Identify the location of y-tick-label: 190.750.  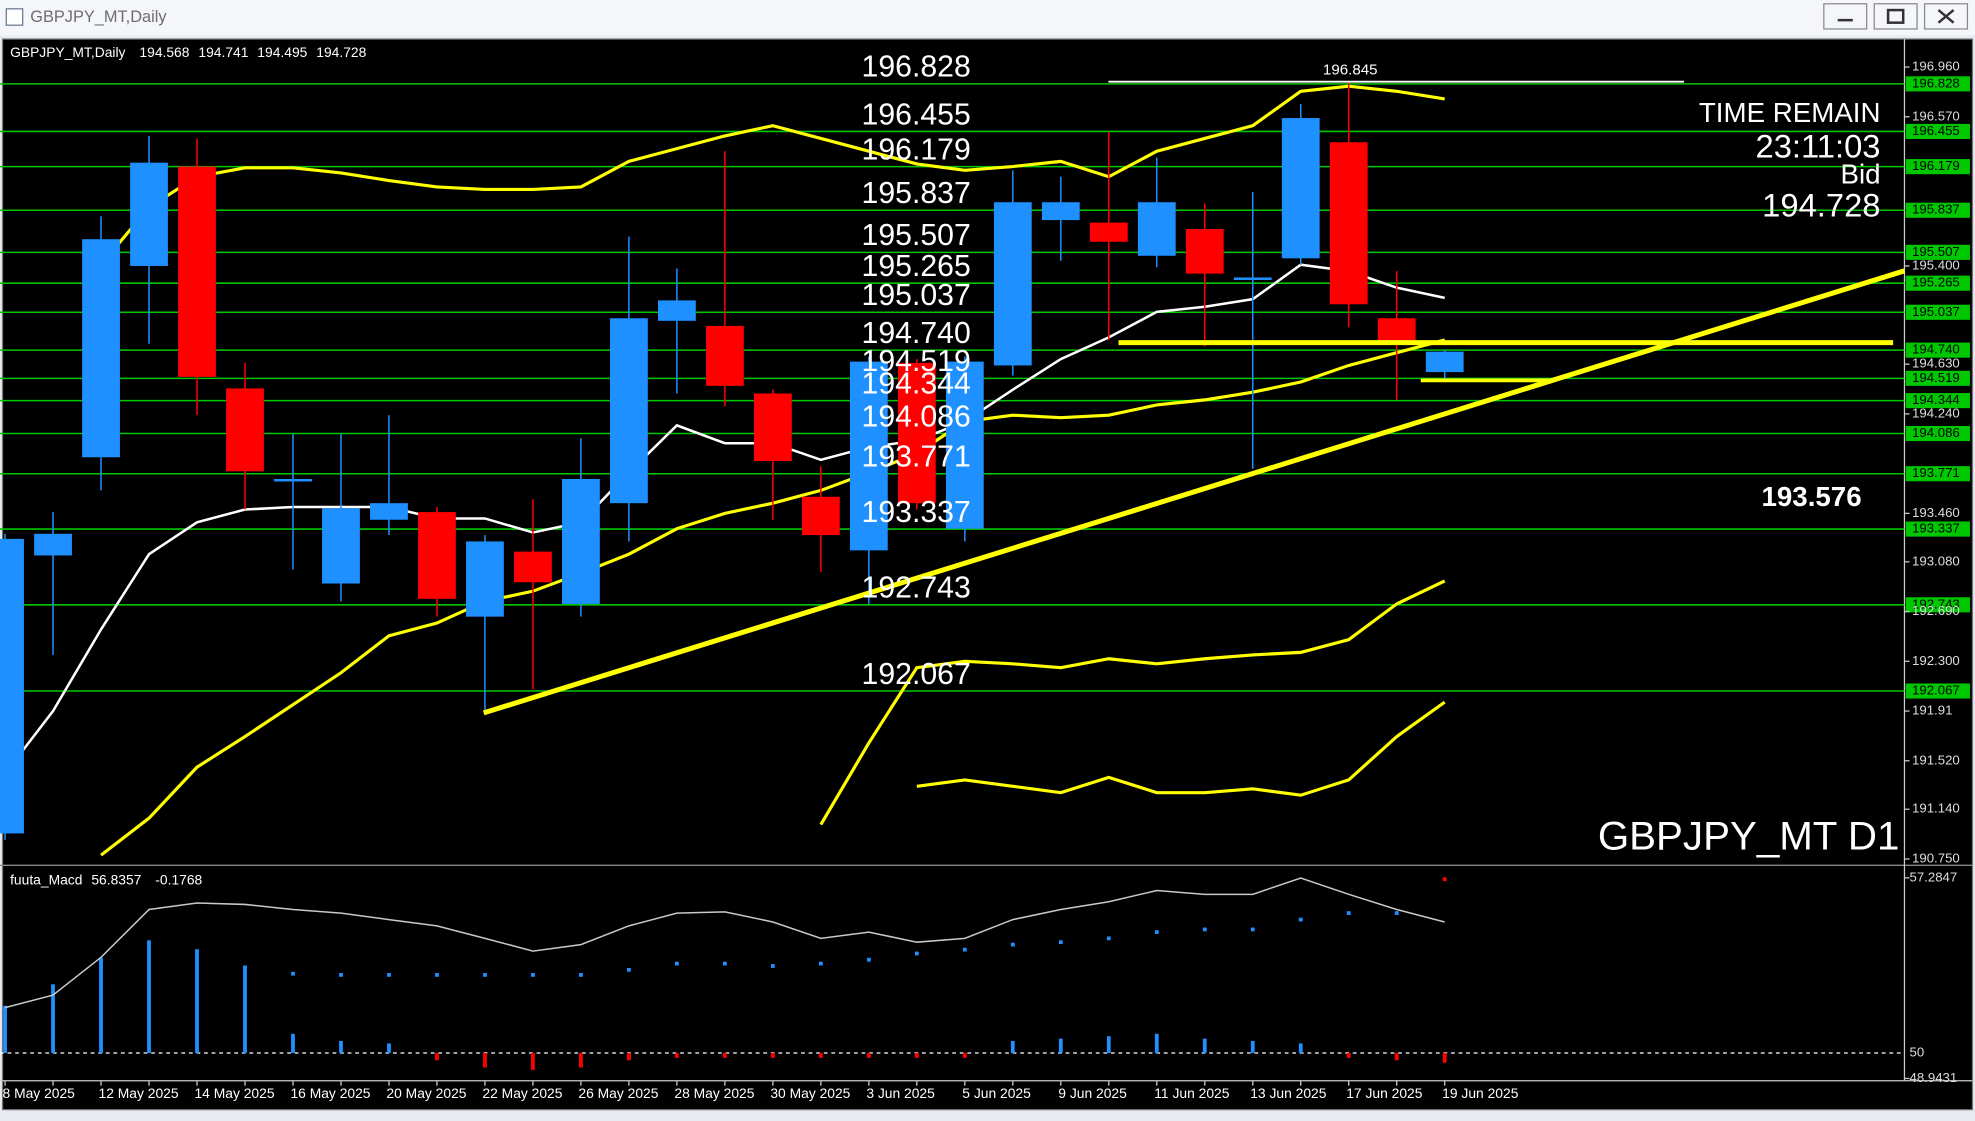
(1936, 857).